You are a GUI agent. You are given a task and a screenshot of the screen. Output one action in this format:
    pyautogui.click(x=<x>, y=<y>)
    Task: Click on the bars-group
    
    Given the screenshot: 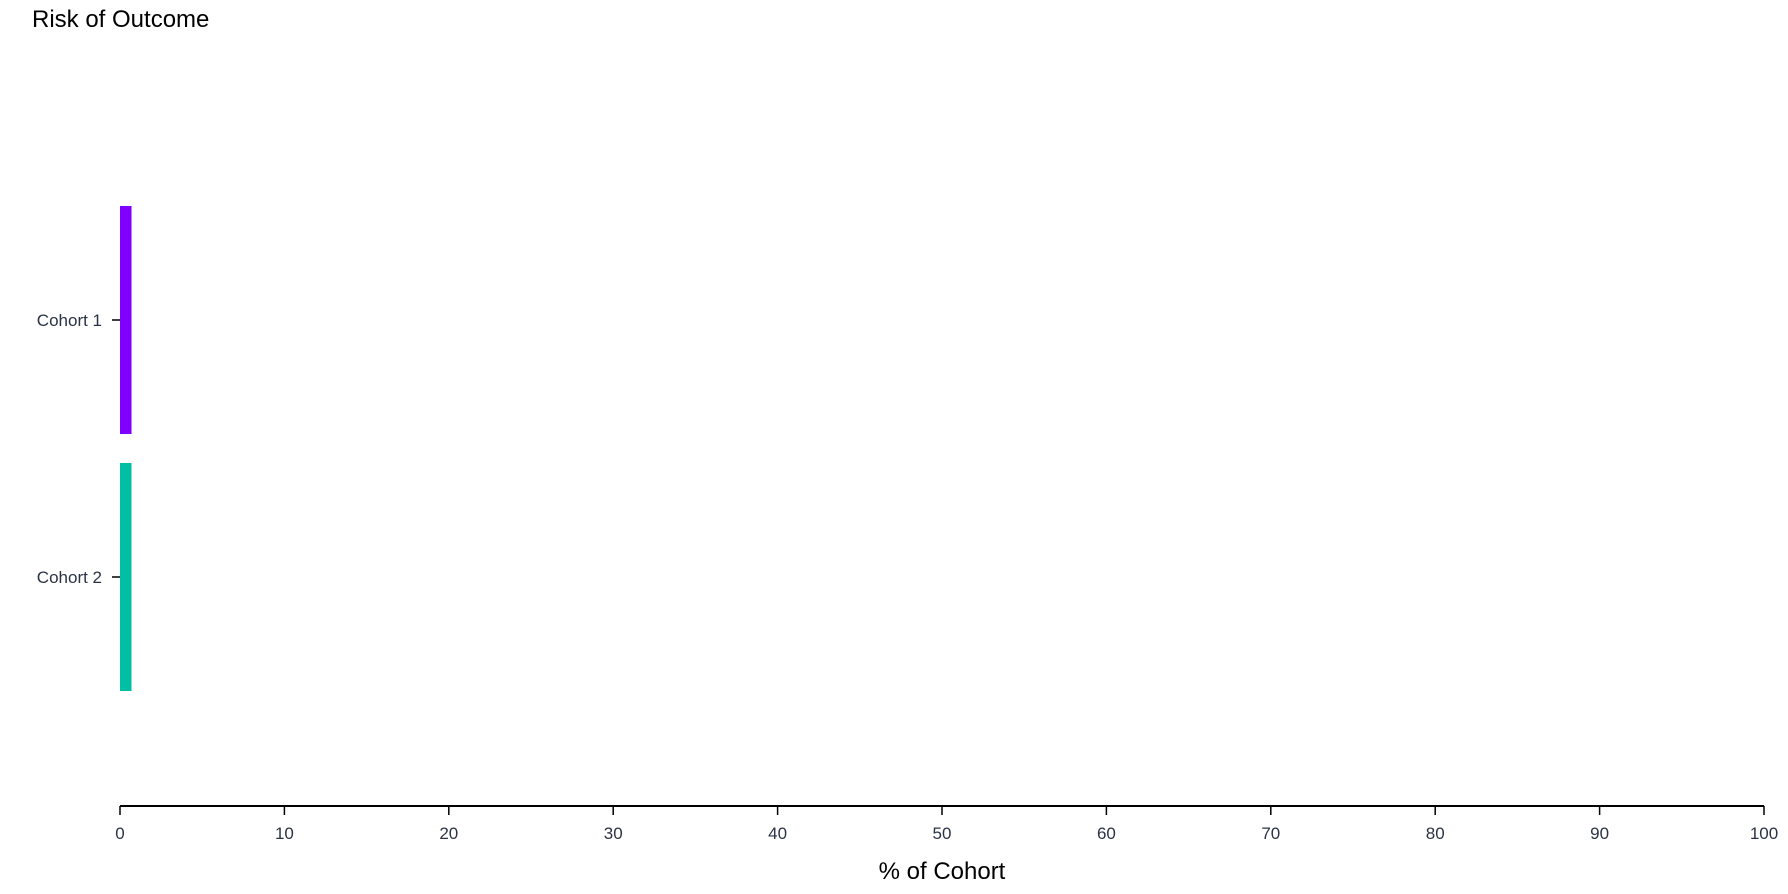 What is the action you would take?
    pyautogui.click(x=126, y=448)
    